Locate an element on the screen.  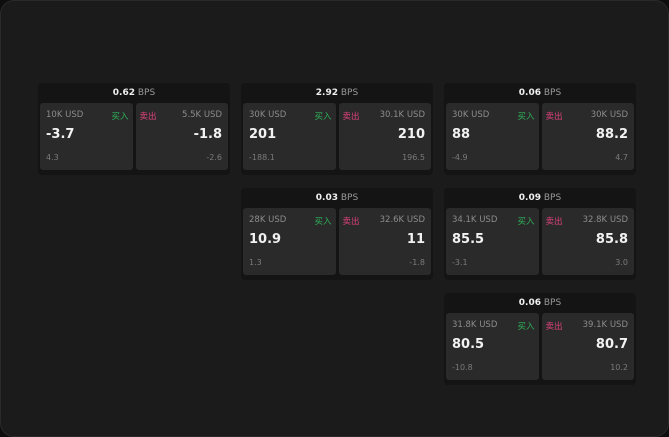
buy-price: 201 is located at coordinates (263, 134).